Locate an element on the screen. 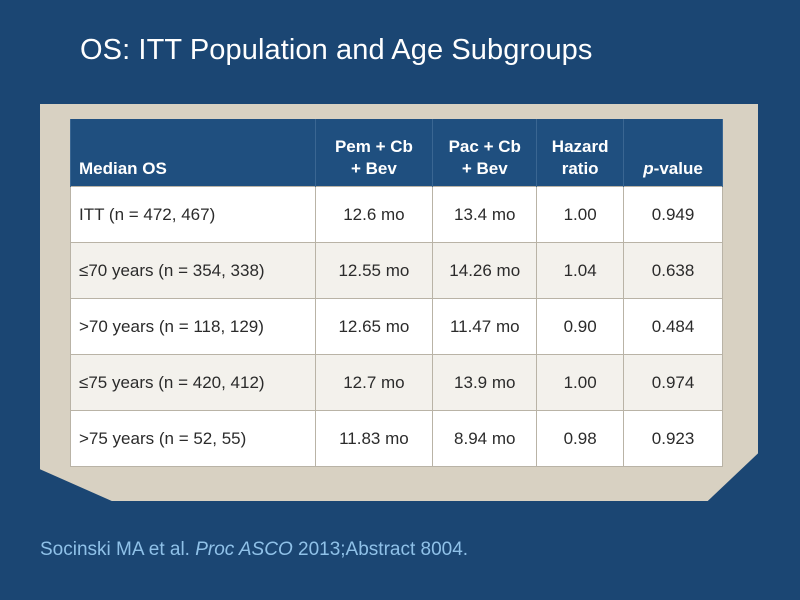  cell-hazard-ratio: 0.90 is located at coordinates (580, 326).